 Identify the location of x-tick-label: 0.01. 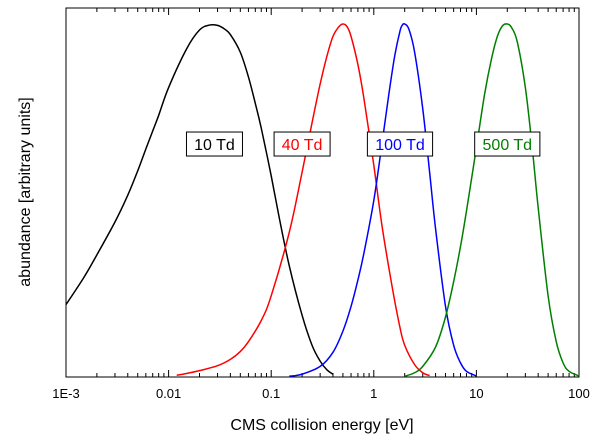
(168, 393).